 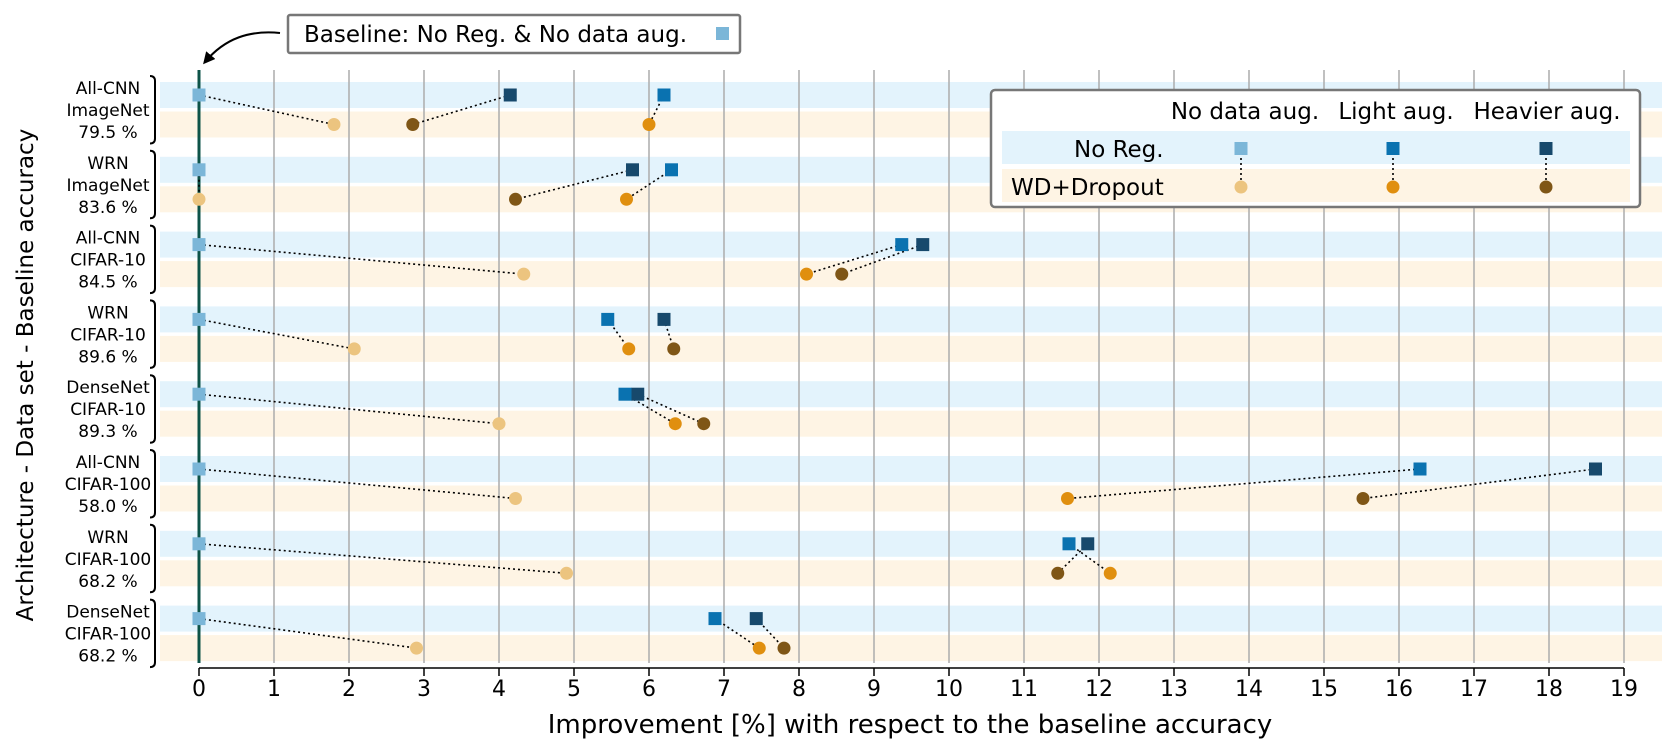 I want to click on x-tick-label: 16, so click(x=1399, y=689).